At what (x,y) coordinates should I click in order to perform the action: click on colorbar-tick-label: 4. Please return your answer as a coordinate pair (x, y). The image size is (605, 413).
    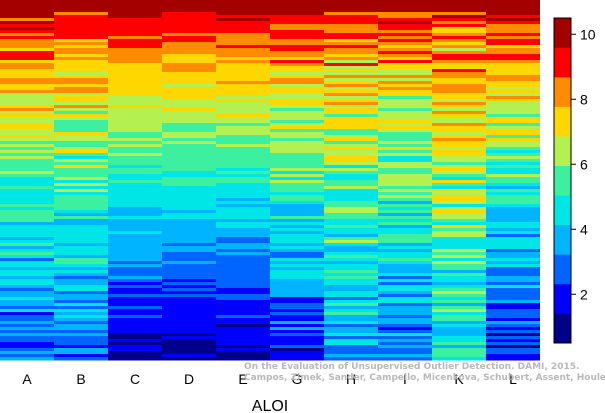
    Looking at the image, I should click on (584, 229).